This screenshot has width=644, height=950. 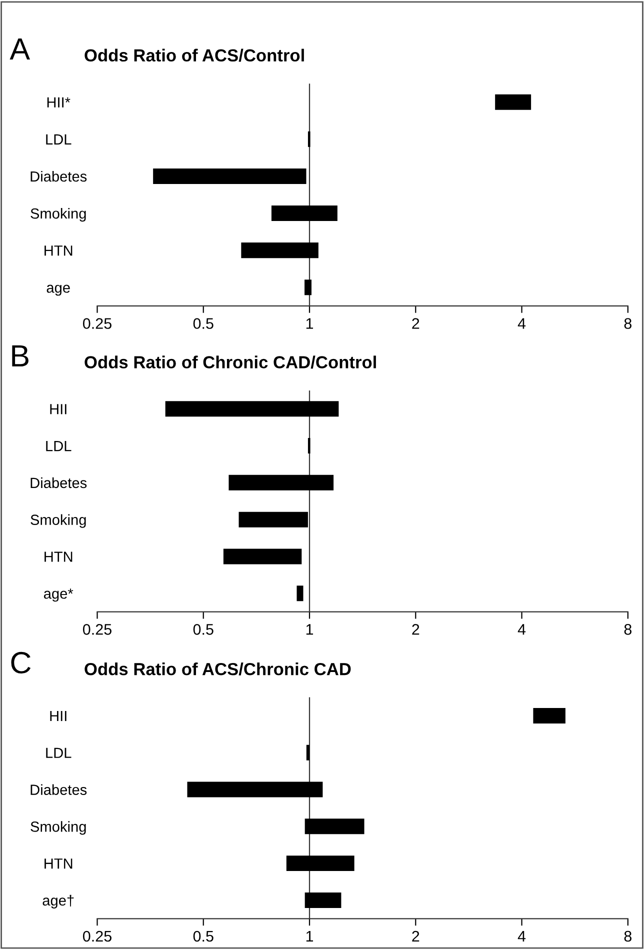 I want to click on text: A, so click(x=20, y=49).